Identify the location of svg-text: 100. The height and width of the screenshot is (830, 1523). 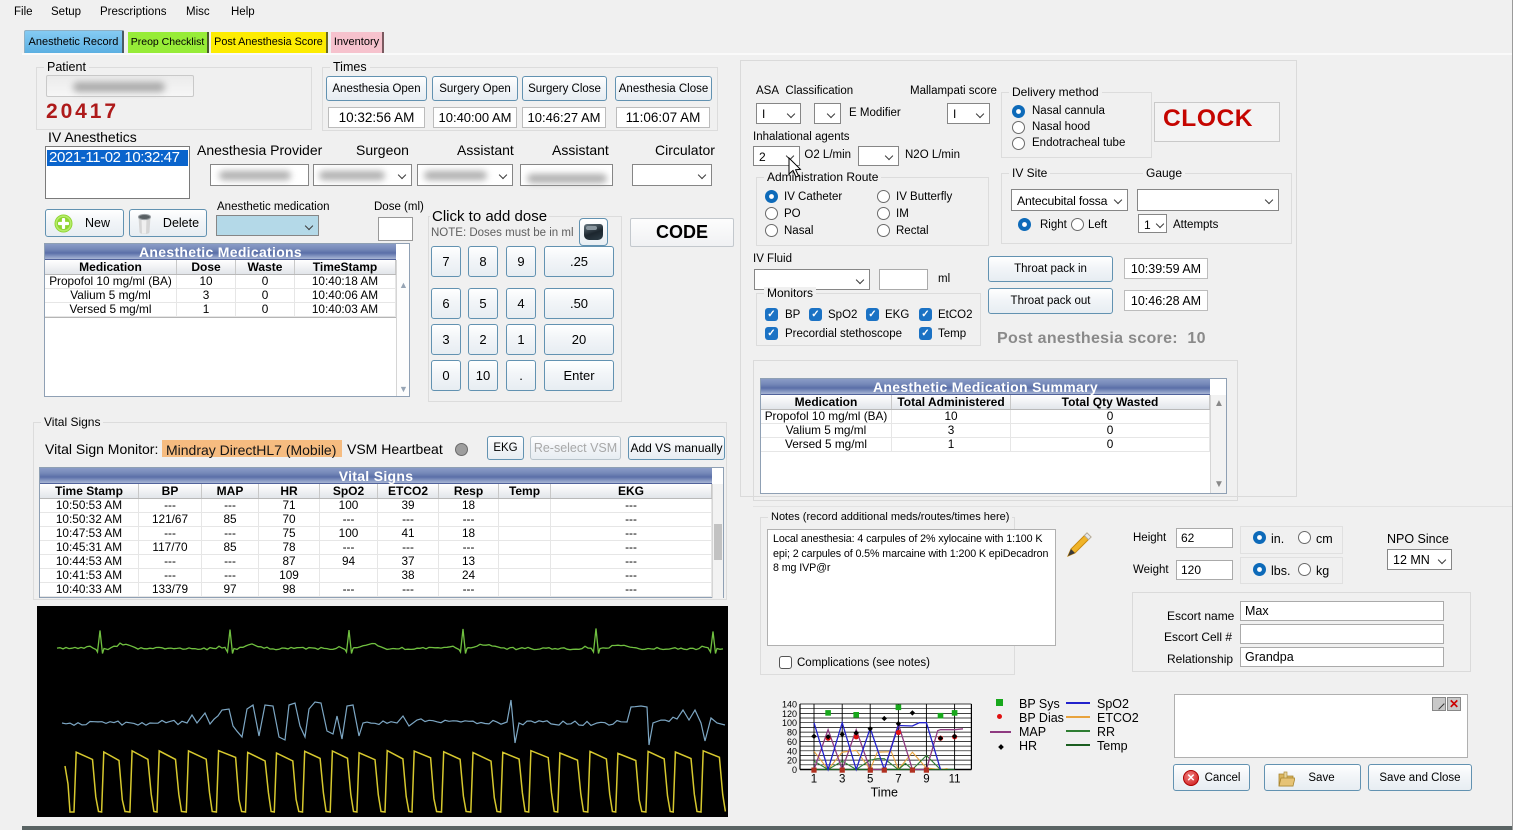
(789, 723).